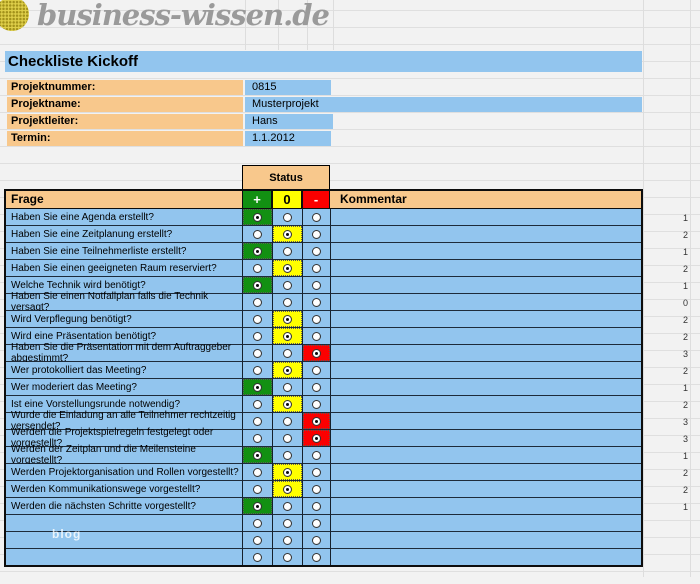 This screenshot has width=700, height=584. I want to click on score-value: 2, so click(685, 336).